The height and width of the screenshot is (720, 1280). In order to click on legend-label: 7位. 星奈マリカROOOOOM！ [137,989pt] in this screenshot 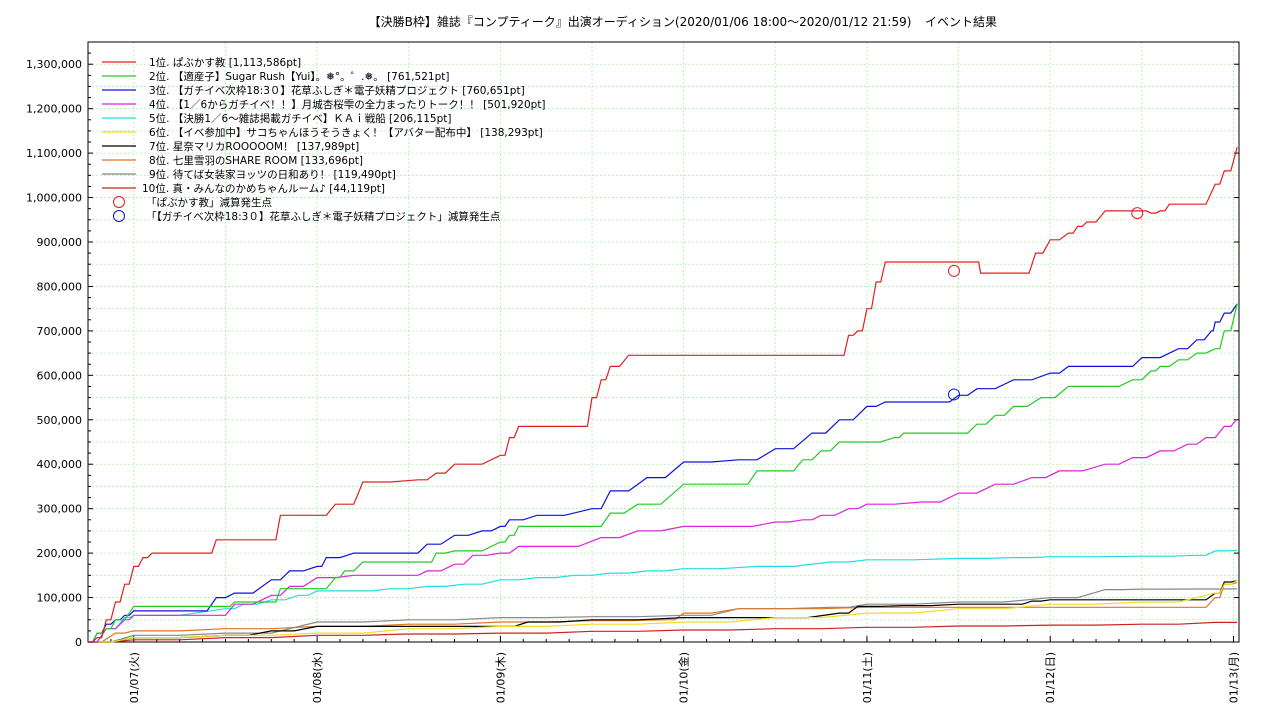, I will do `click(254, 146)`.